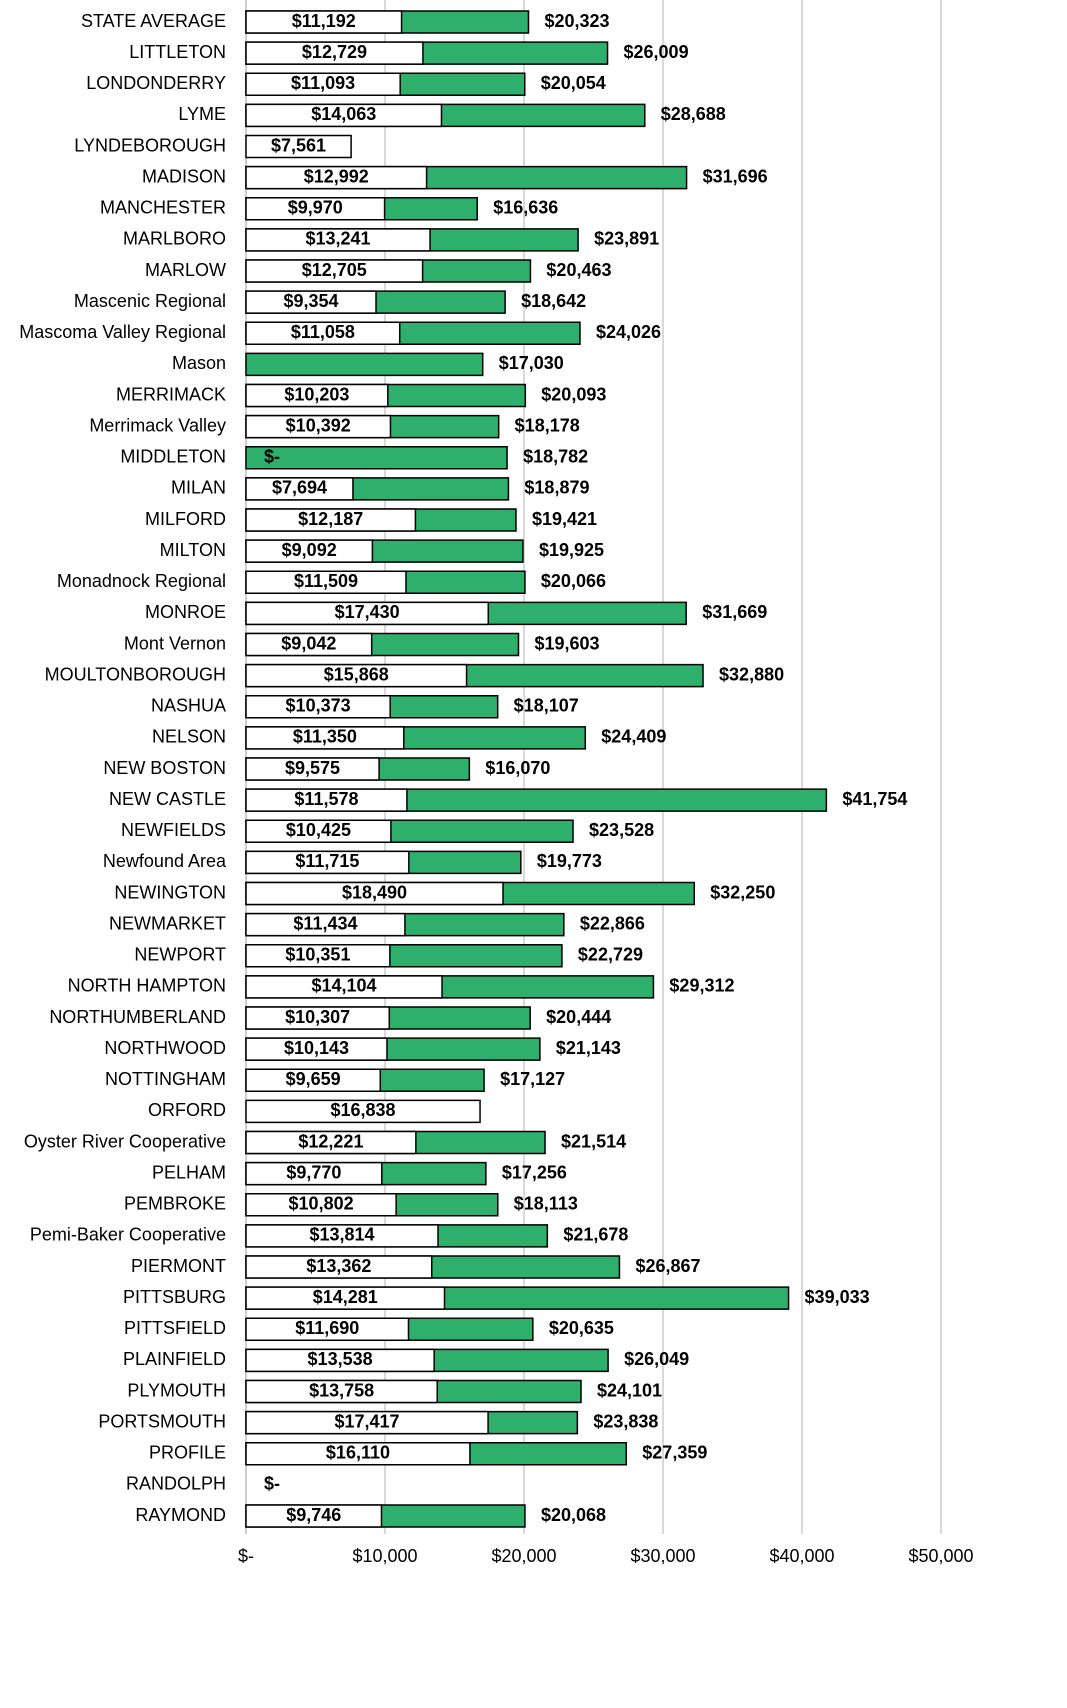  Describe the element at coordinates (246, 1556) in the screenshot. I see `x-tick-label: $-` at that location.